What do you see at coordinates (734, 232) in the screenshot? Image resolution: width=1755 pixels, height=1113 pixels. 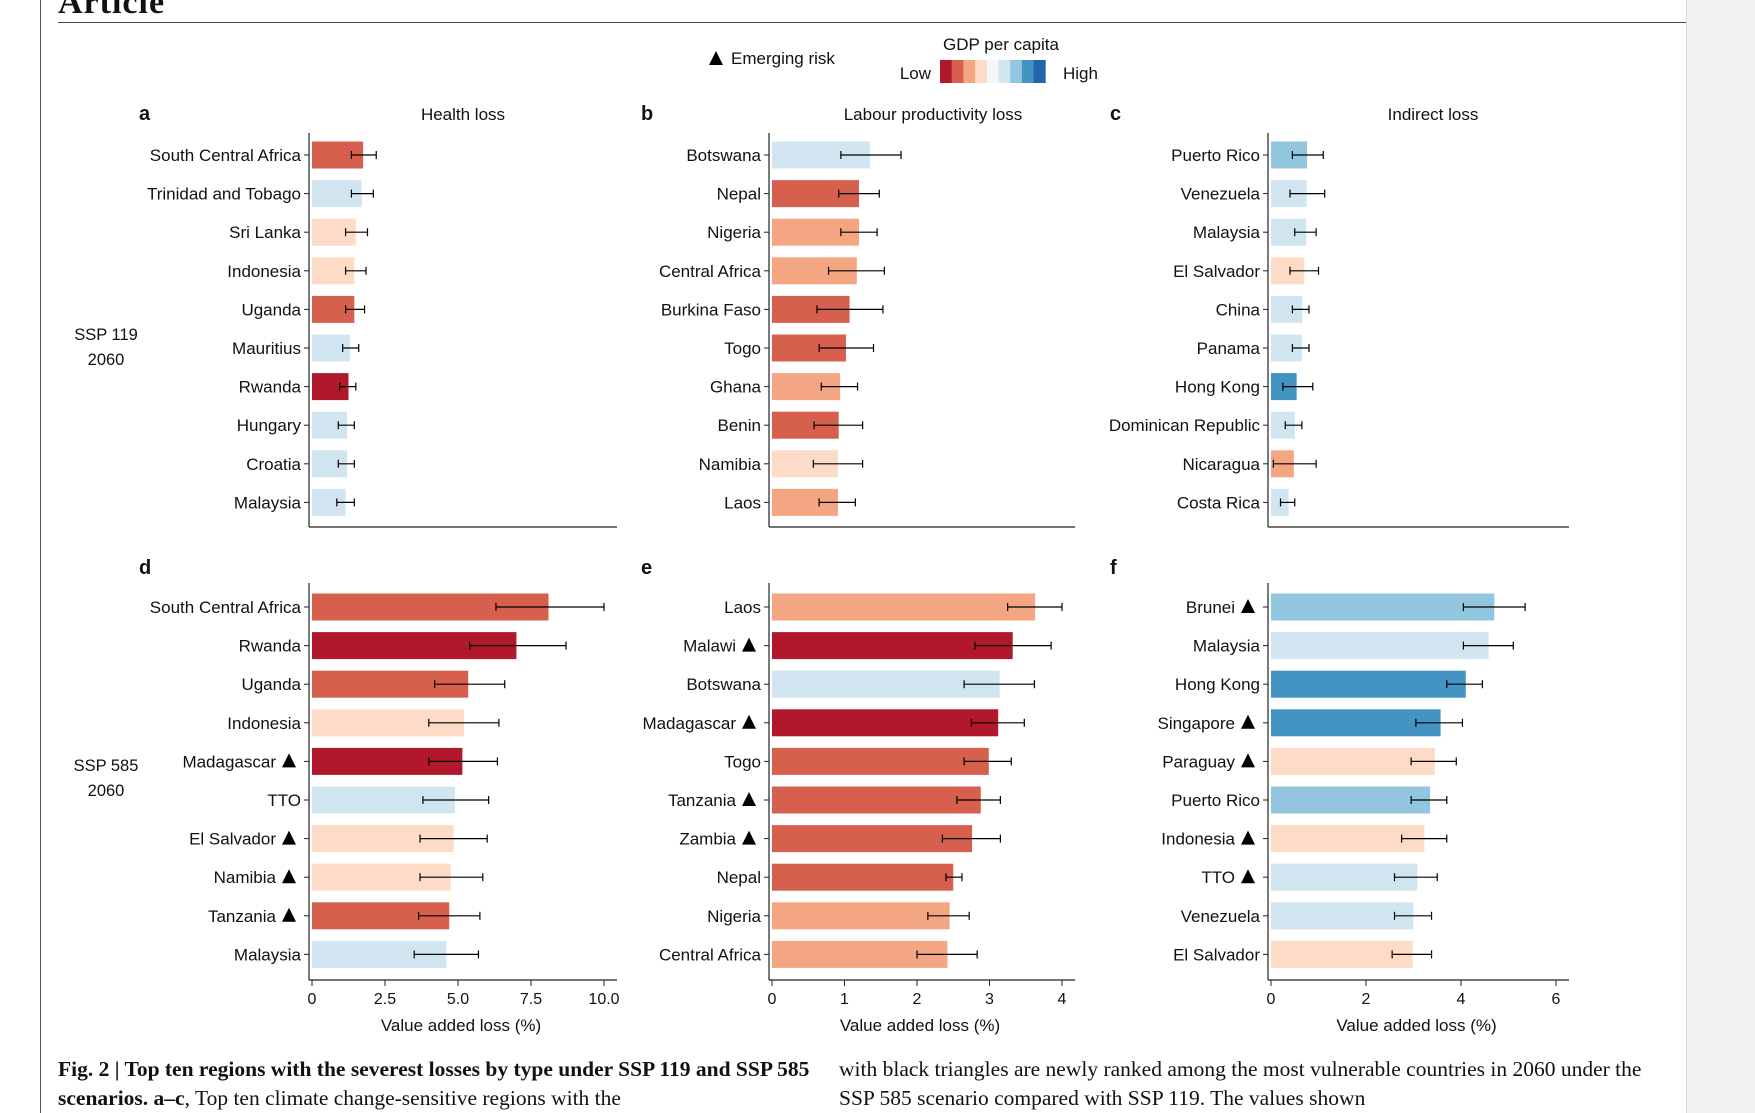 I see `panel-b-category-2: Nigeria` at bounding box center [734, 232].